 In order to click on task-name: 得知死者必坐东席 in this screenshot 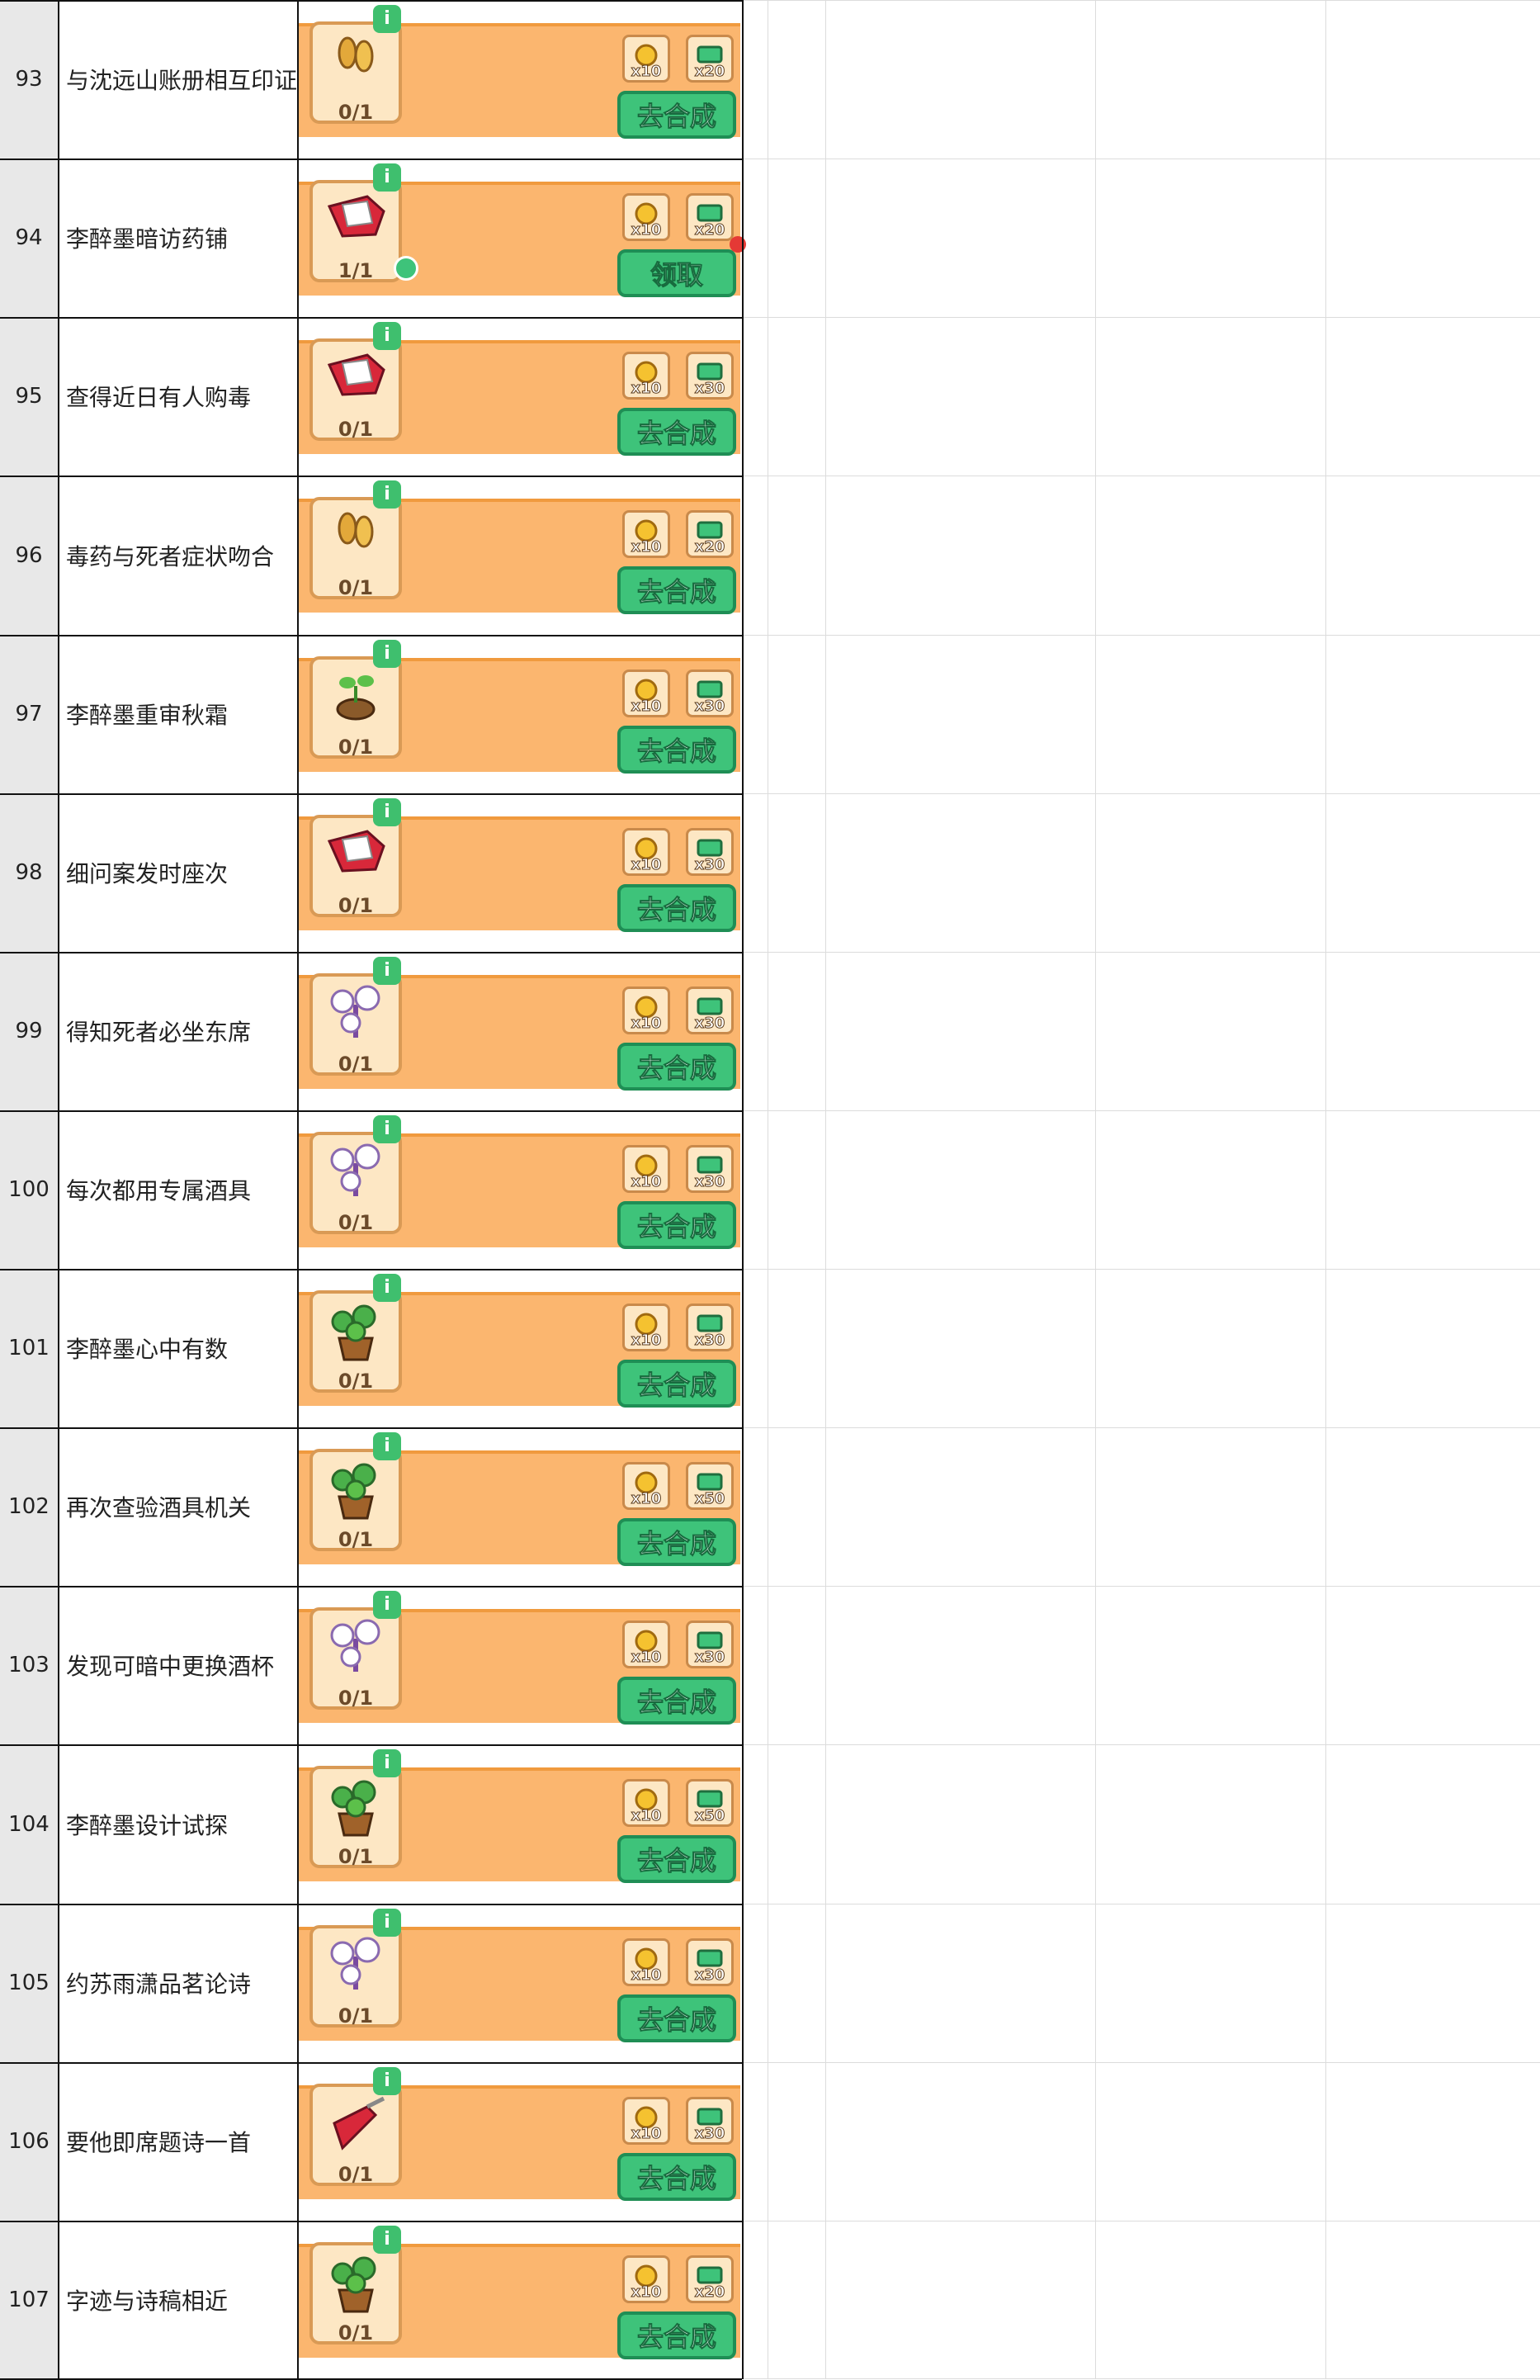, I will do `click(159, 1032)`.